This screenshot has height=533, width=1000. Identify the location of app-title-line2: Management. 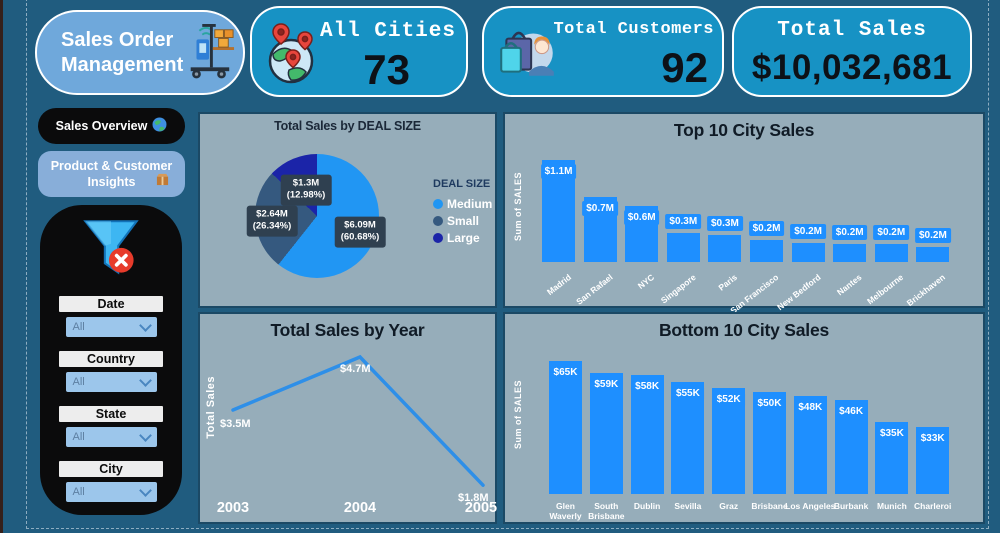
(122, 64).